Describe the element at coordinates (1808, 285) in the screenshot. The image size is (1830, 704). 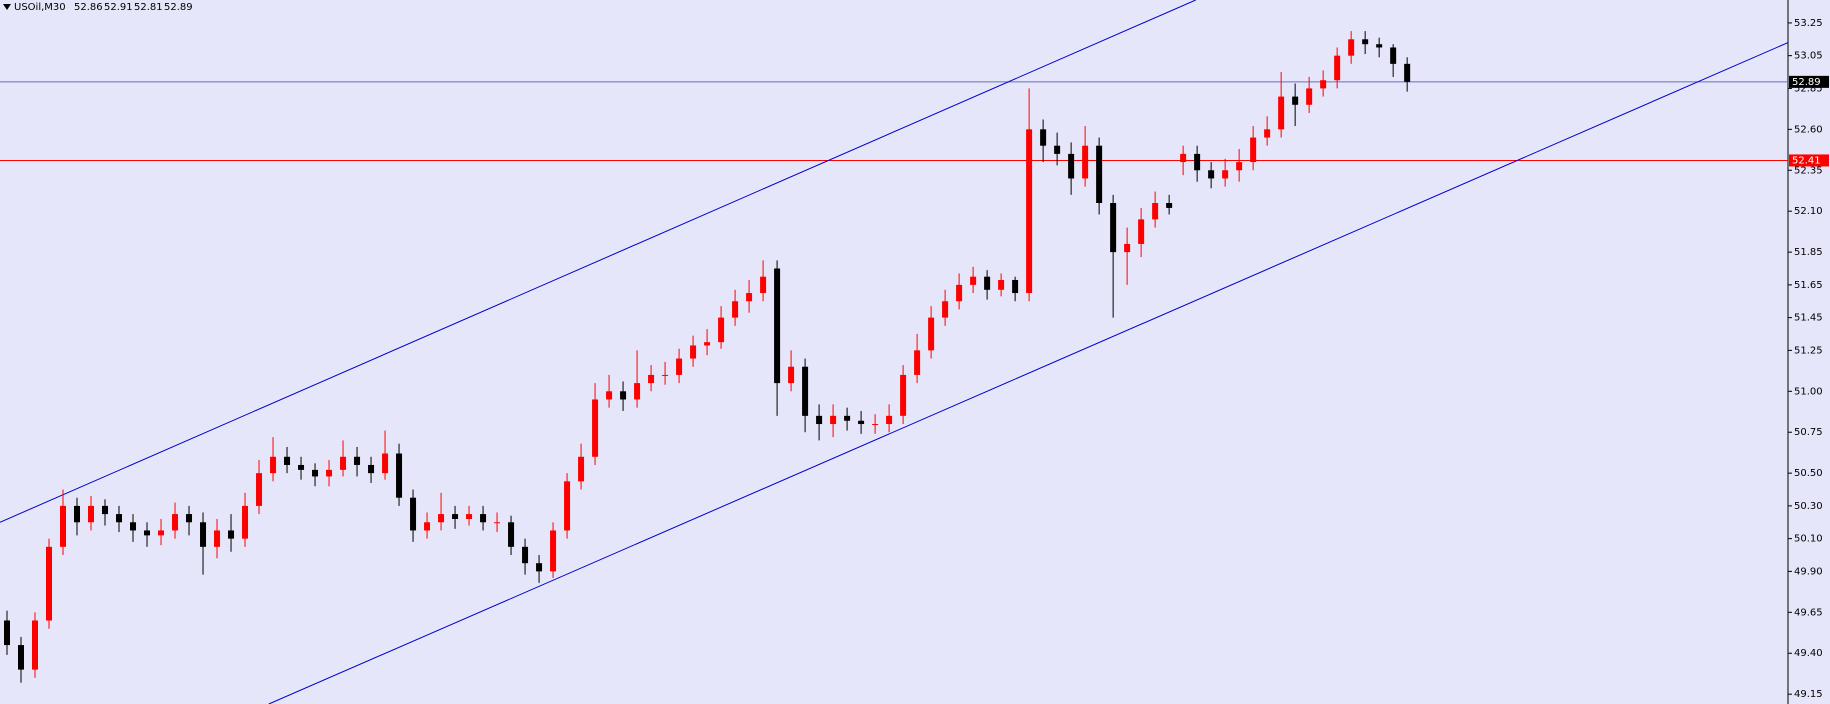
I see `y-tick-label: 51.65` at that location.